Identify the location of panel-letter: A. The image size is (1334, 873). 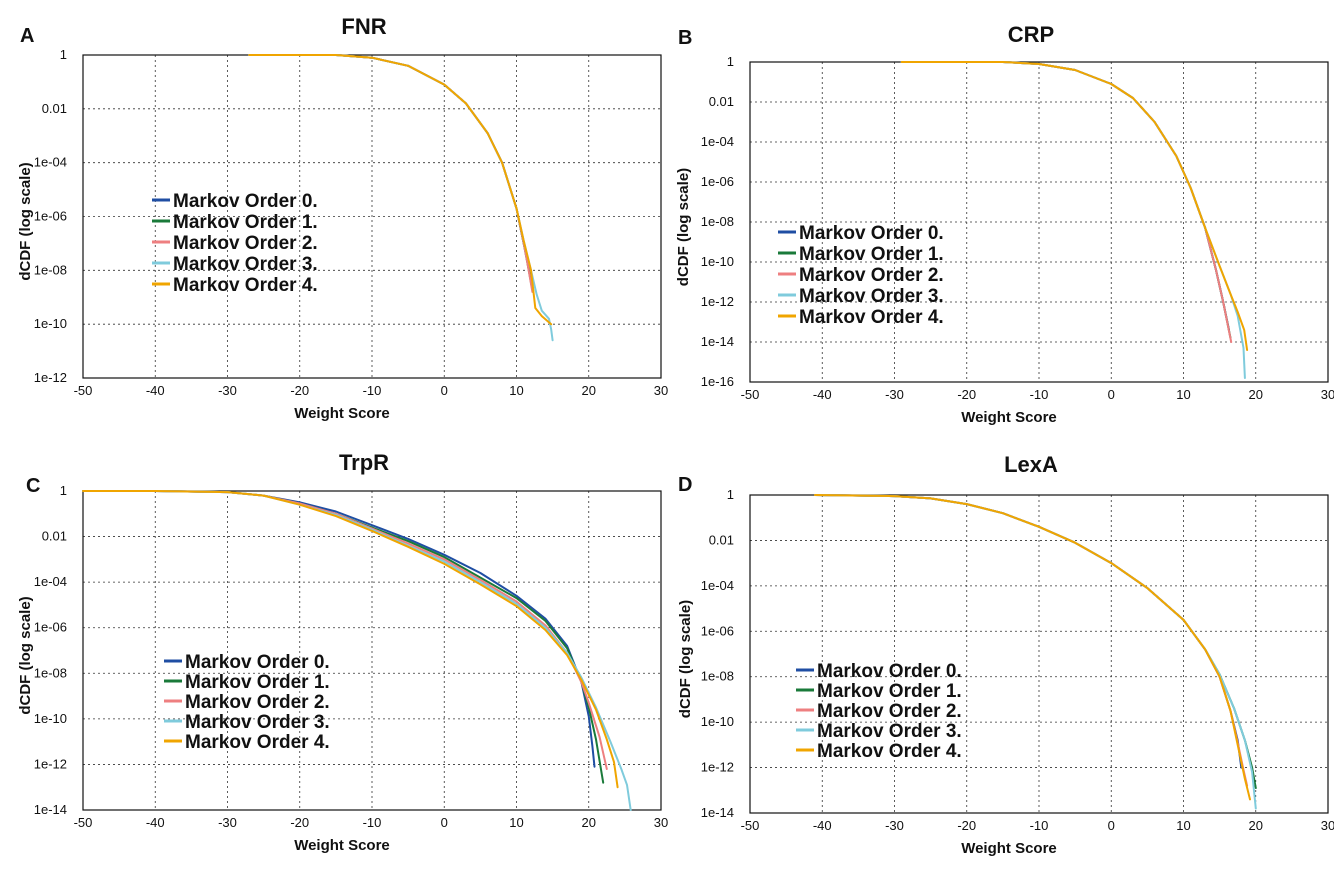
(27, 36).